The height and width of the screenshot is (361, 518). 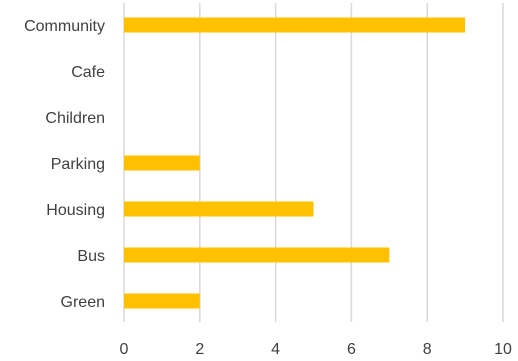 What do you see at coordinates (124, 349) in the screenshot?
I see `x-tick-label-0: 0` at bounding box center [124, 349].